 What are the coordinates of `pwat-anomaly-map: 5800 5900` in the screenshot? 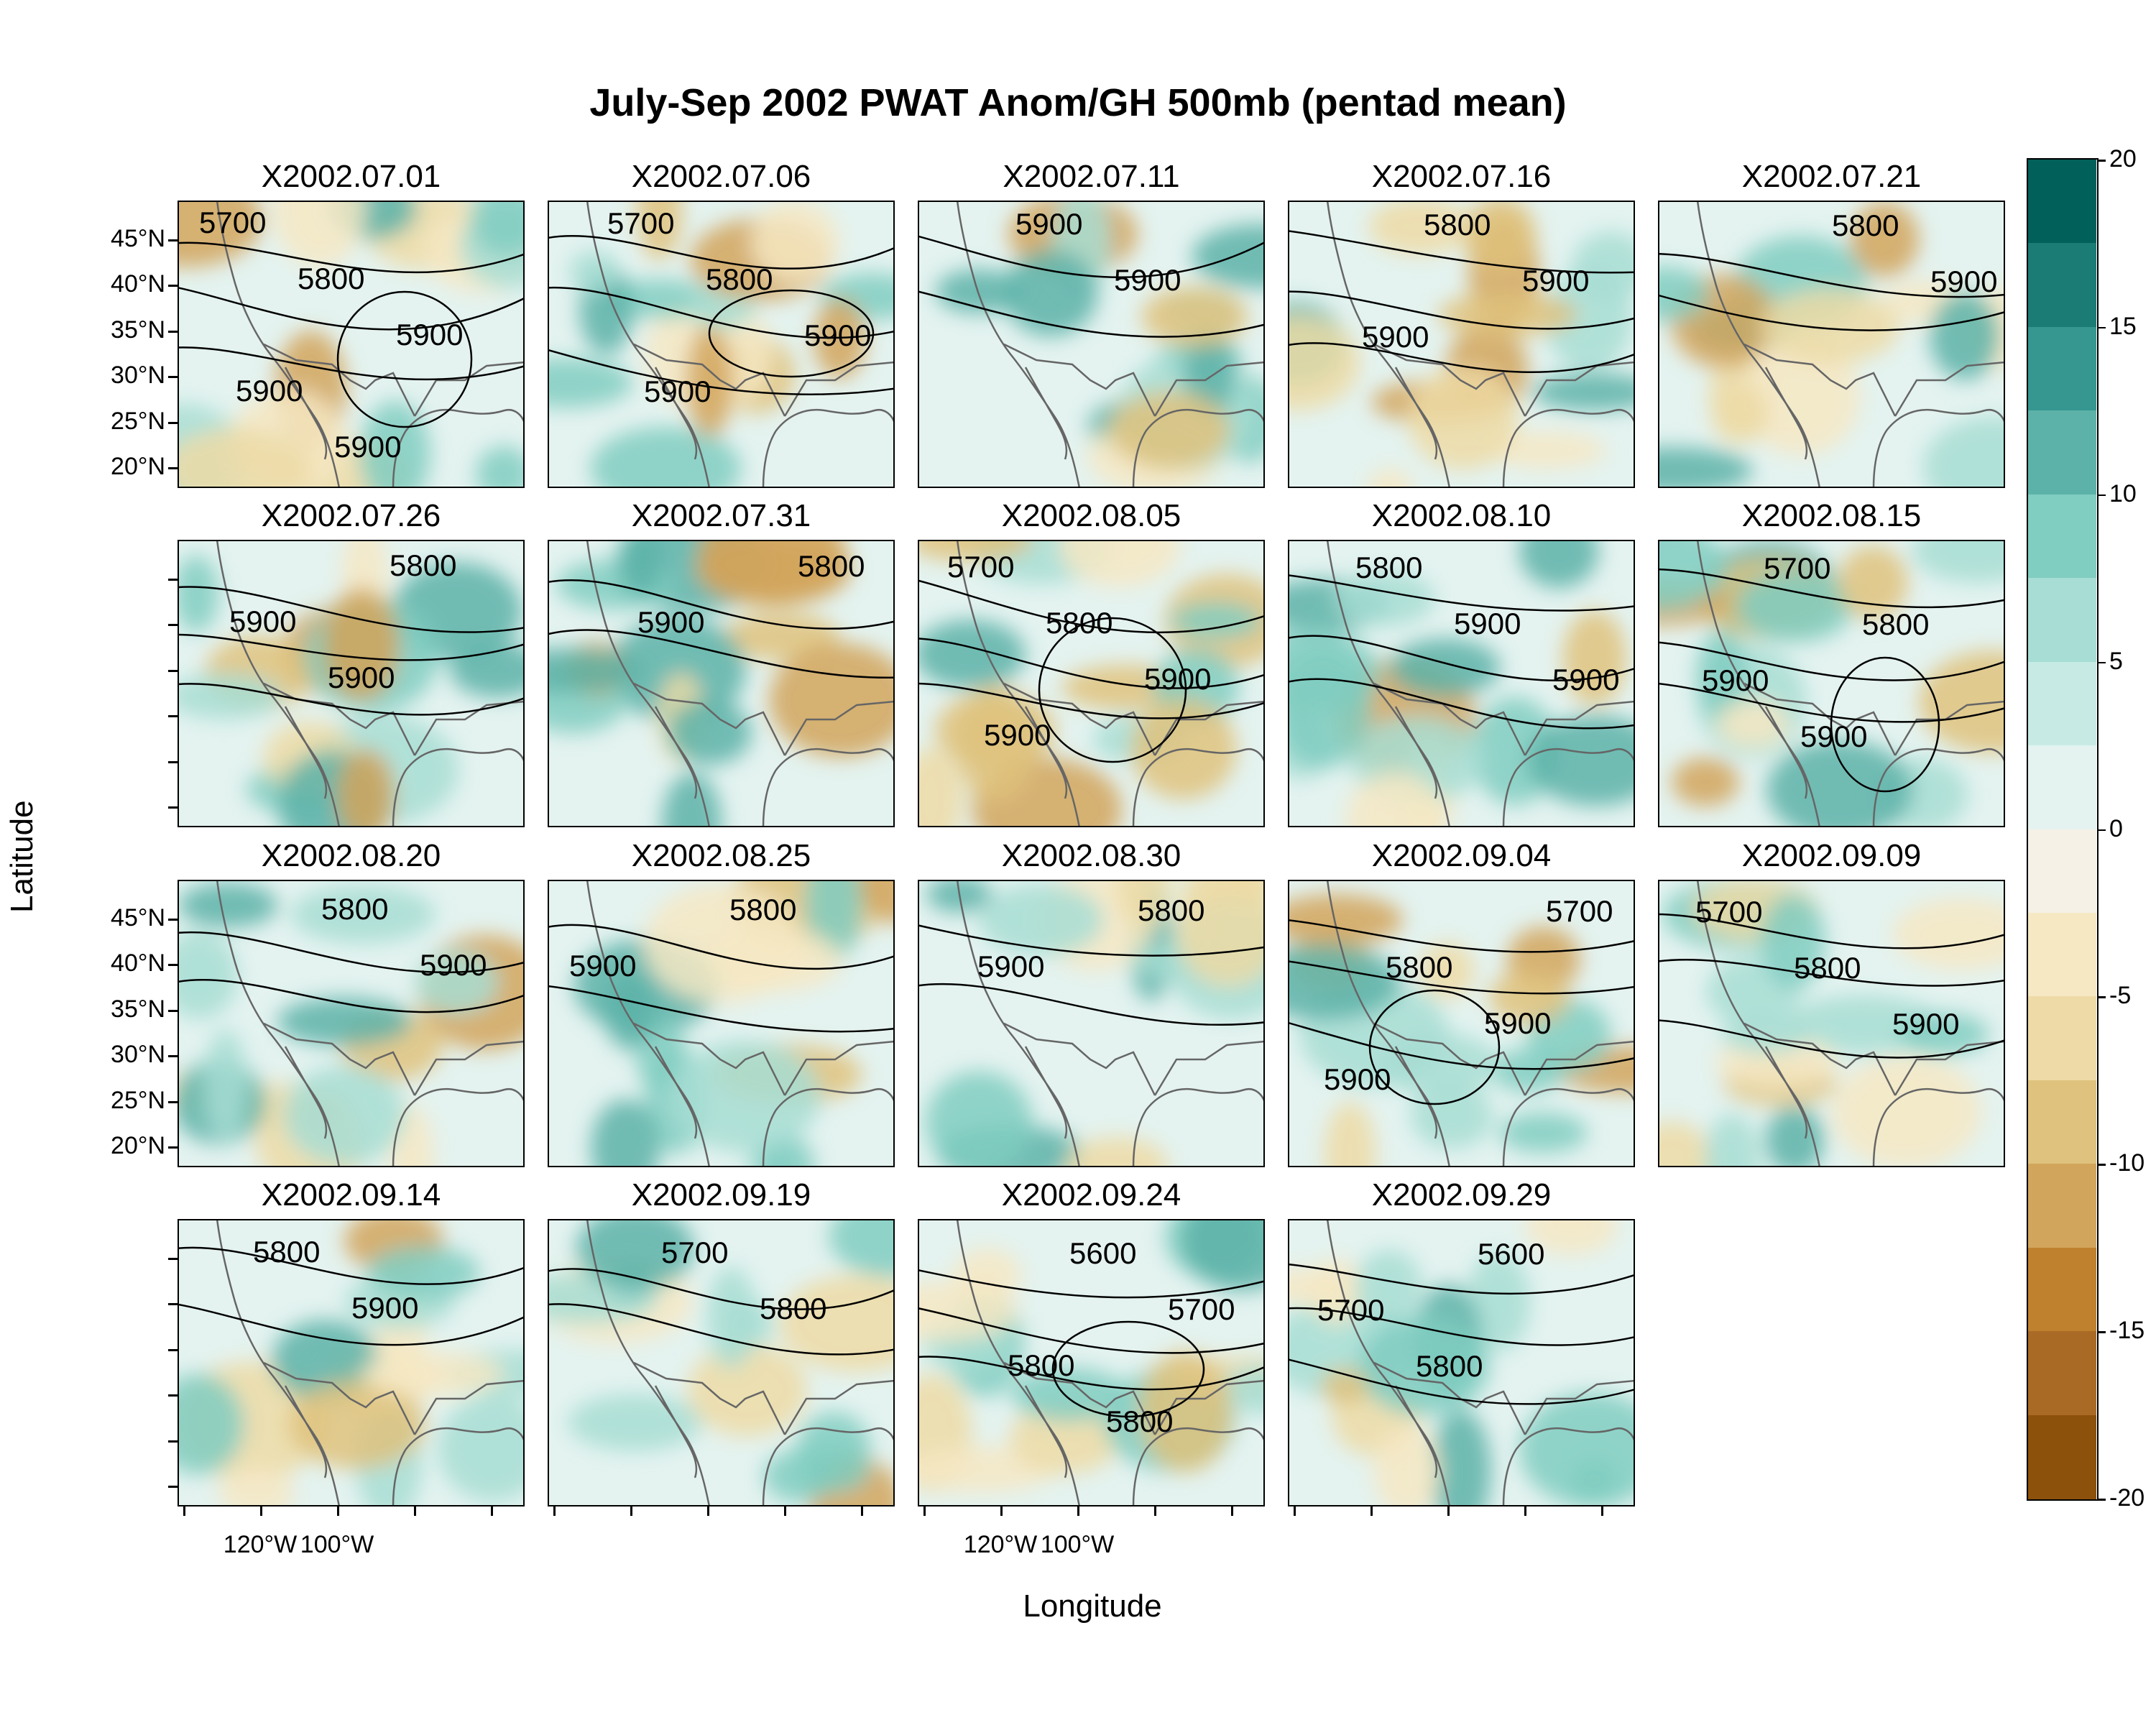 It's located at (721, 683).